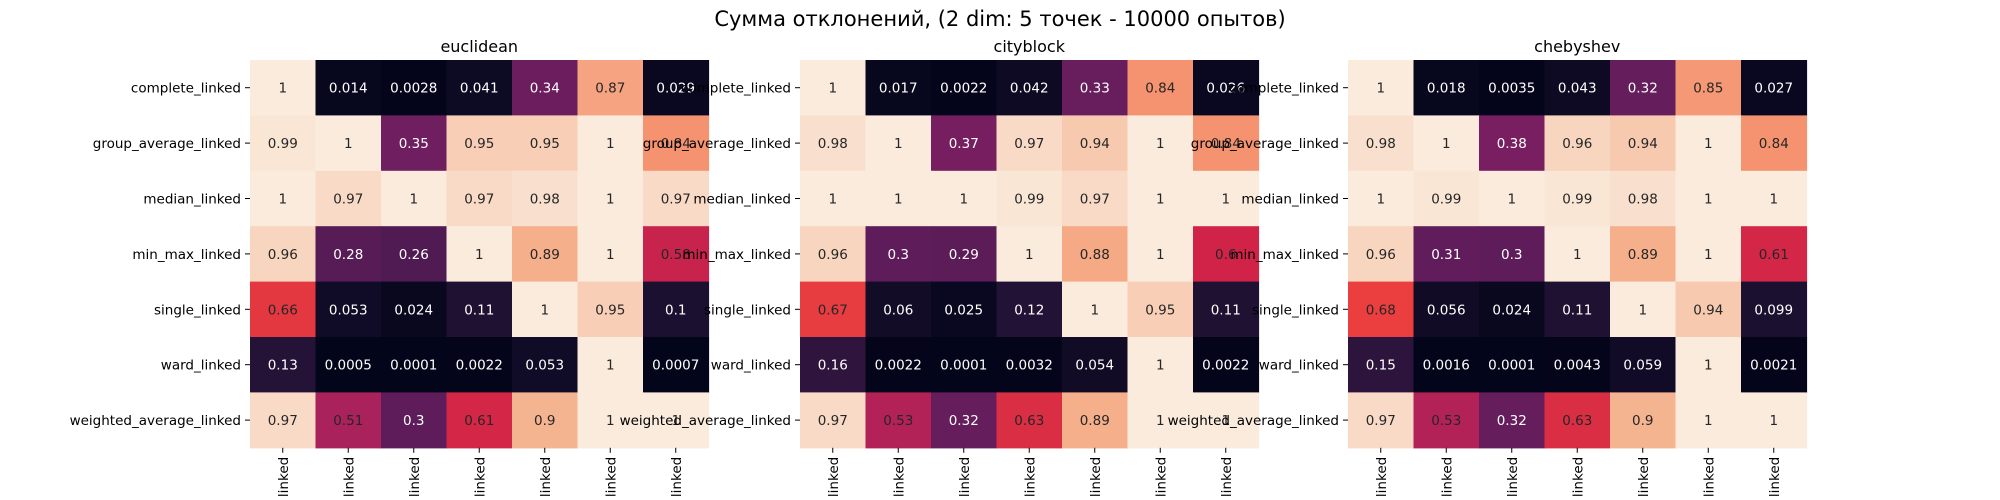 The height and width of the screenshot is (500, 2000). I want to click on cell-value-label: 0.34, so click(545, 89).